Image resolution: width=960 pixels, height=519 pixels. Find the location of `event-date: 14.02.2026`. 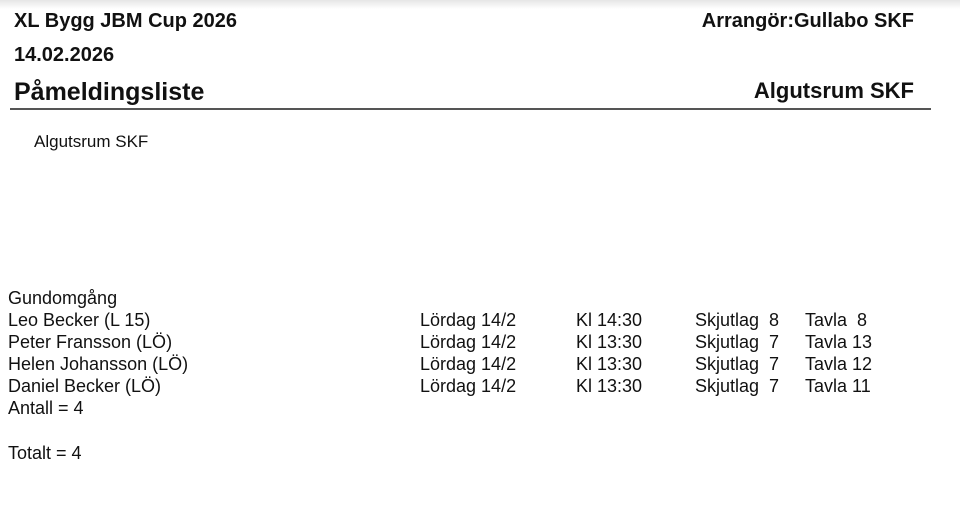

event-date: 14.02.2026 is located at coordinates (64, 55).